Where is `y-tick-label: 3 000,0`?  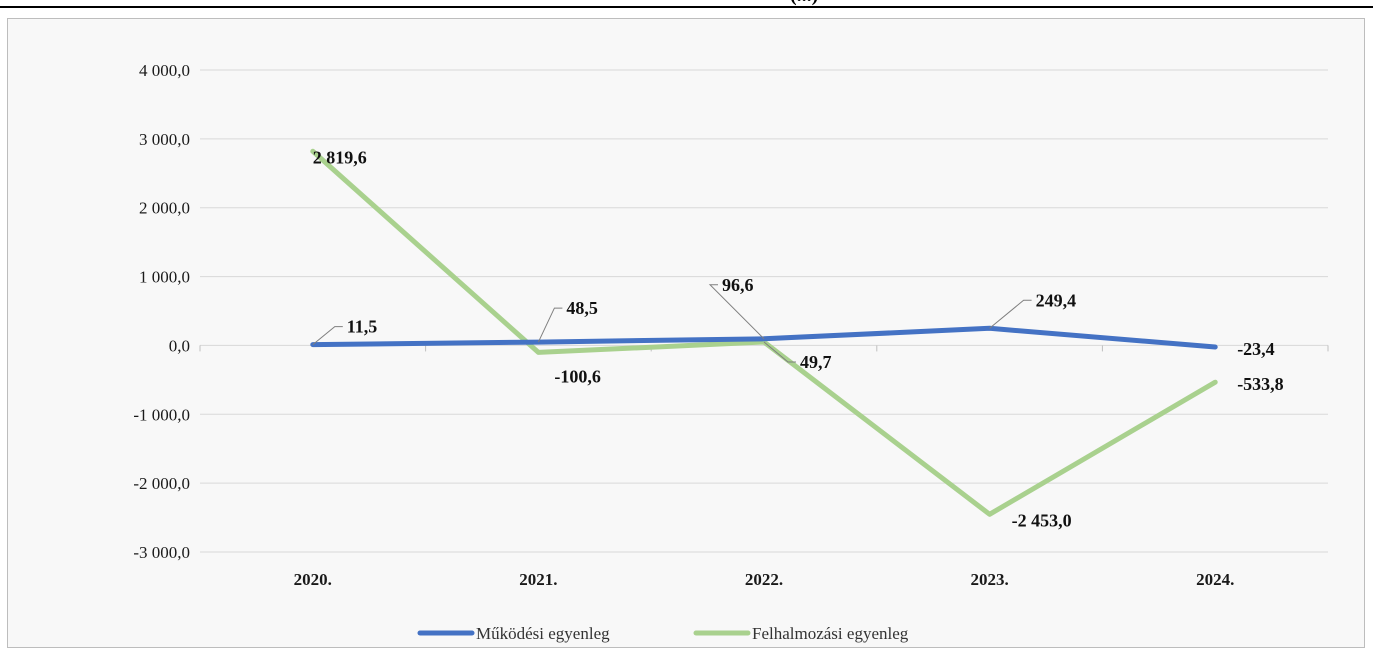 y-tick-label: 3 000,0 is located at coordinates (164, 139).